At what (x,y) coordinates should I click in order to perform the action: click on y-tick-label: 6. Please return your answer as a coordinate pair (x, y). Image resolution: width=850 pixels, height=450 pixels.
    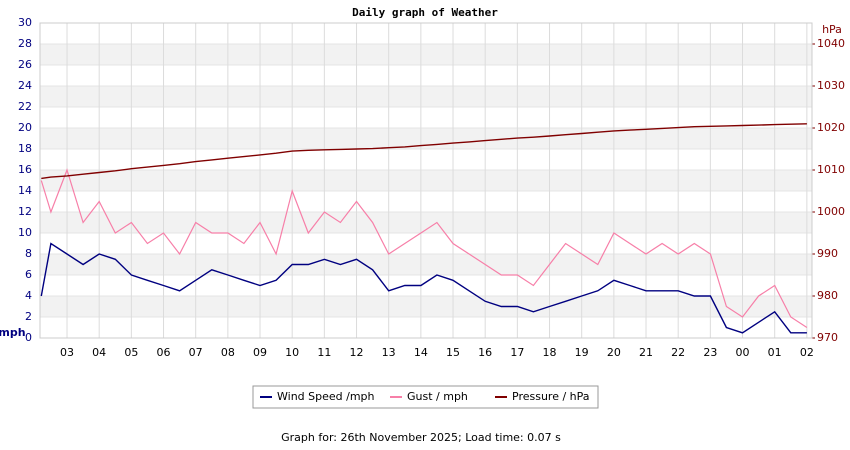
    Looking at the image, I should click on (28, 274).